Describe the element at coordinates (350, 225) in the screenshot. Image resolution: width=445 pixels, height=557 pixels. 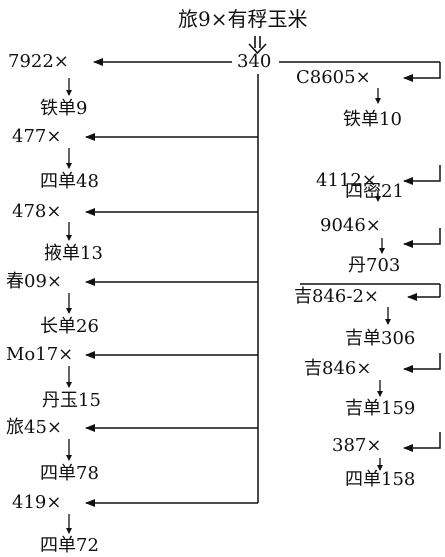
I see `right-cross-3: 9046×` at that location.